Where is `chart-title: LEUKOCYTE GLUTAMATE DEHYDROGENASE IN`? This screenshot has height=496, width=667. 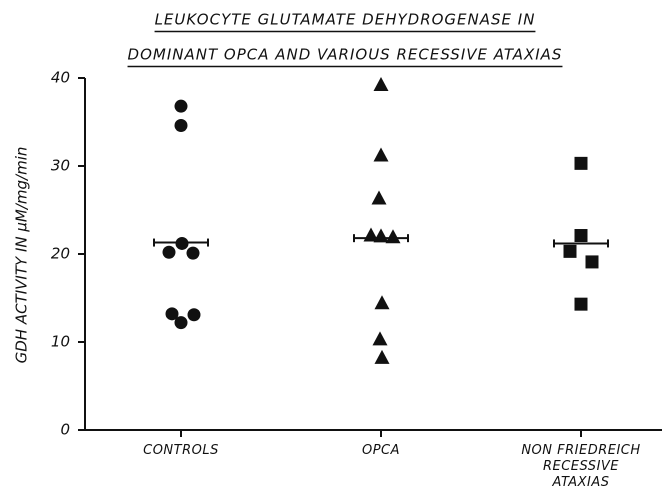 chart-title: LEUKOCYTE GLUTAMATE DEHYDROGENASE IN is located at coordinates (345, 20).